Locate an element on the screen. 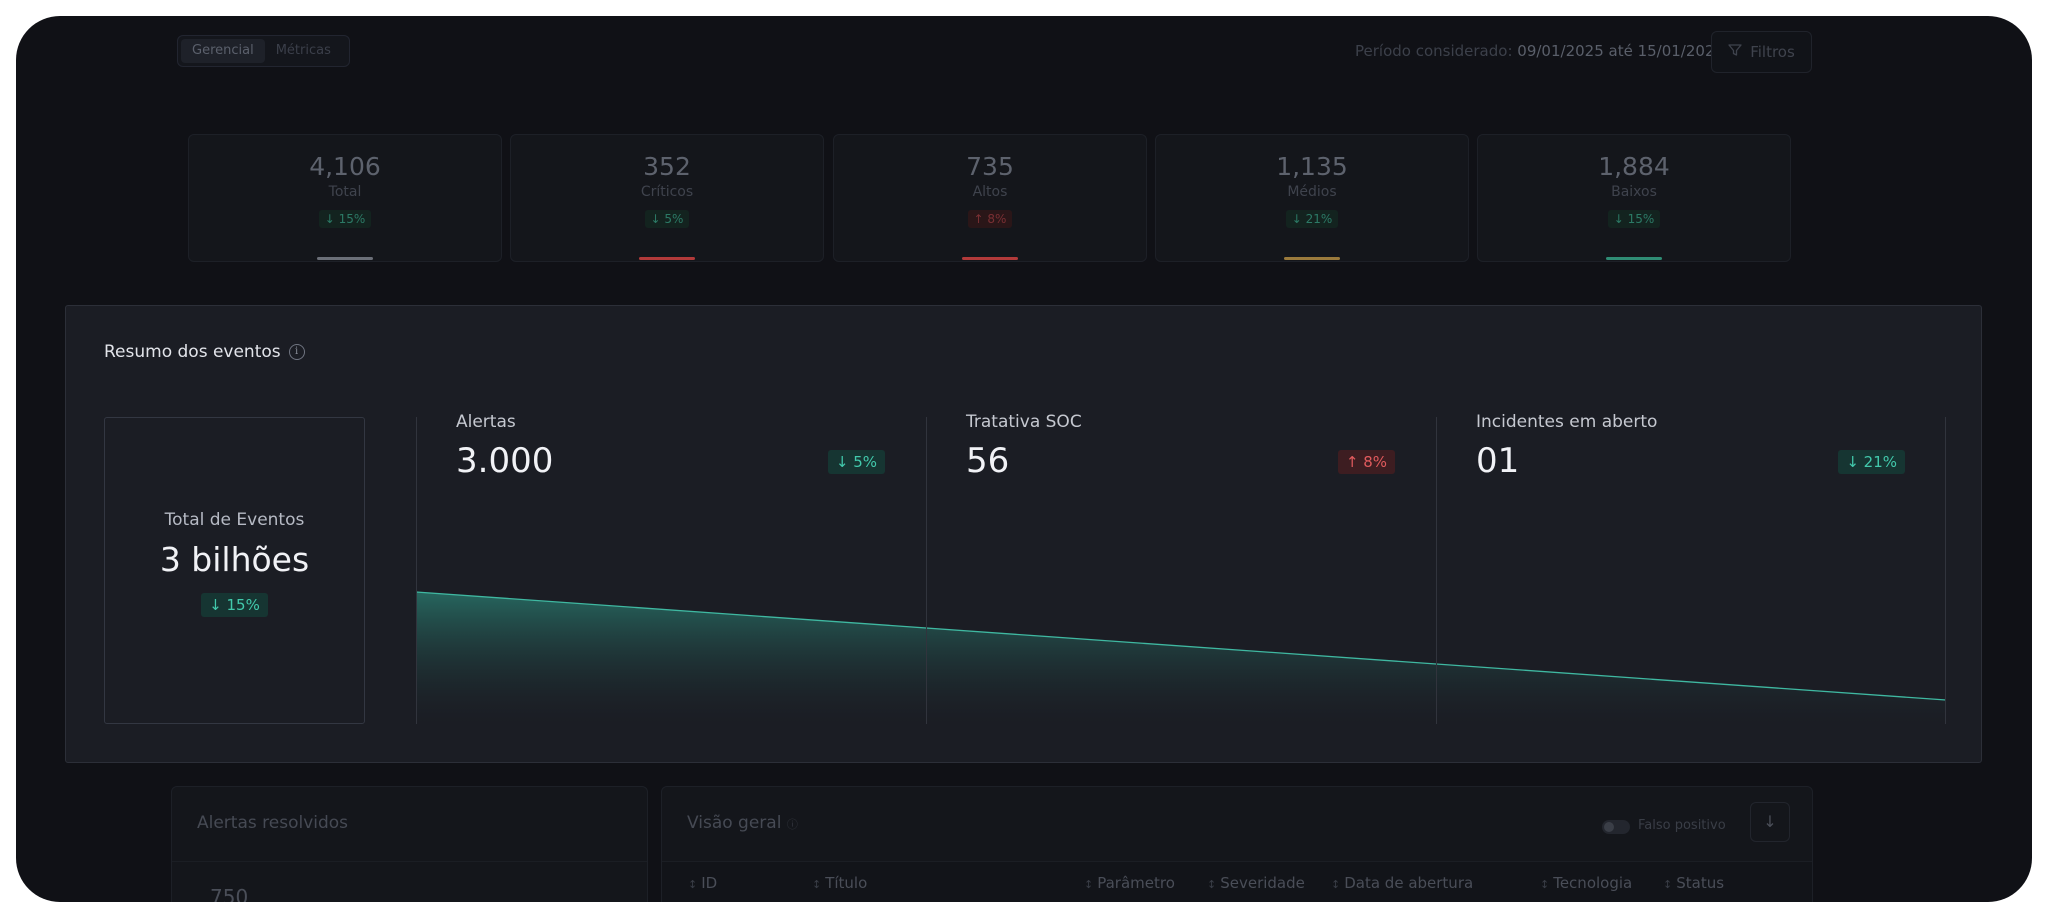 This screenshot has height=918, width=2048. trend-area-fill is located at coordinates (1181, 658).